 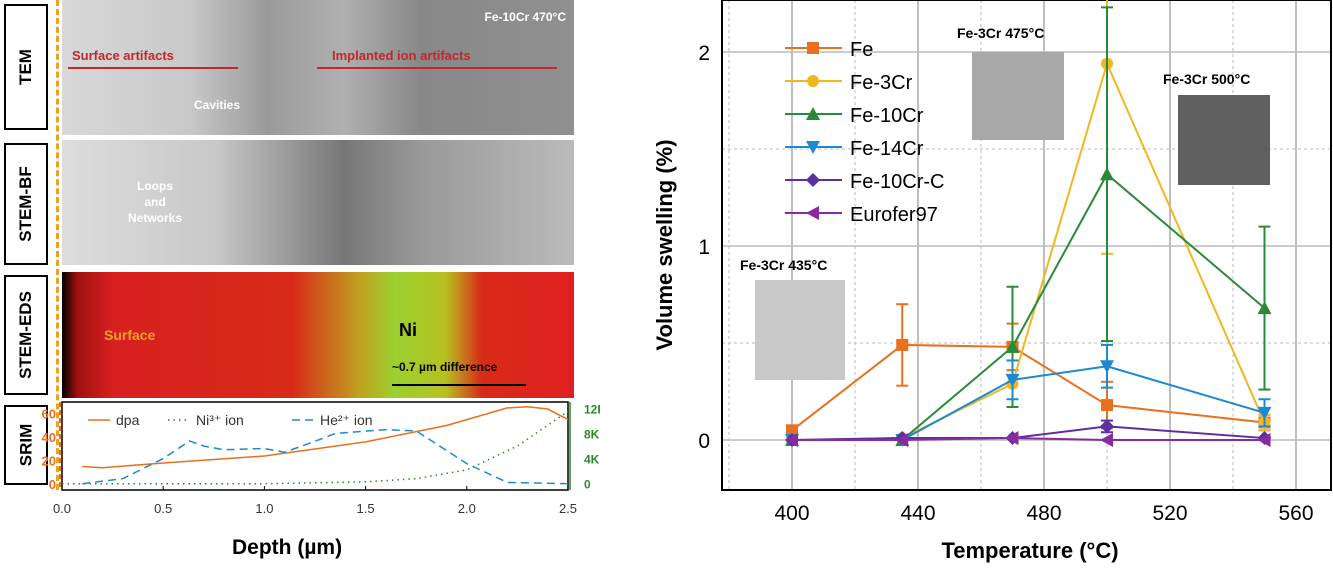 What do you see at coordinates (130, 335) in the screenshot?
I see `surface-label: Surface` at bounding box center [130, 335].